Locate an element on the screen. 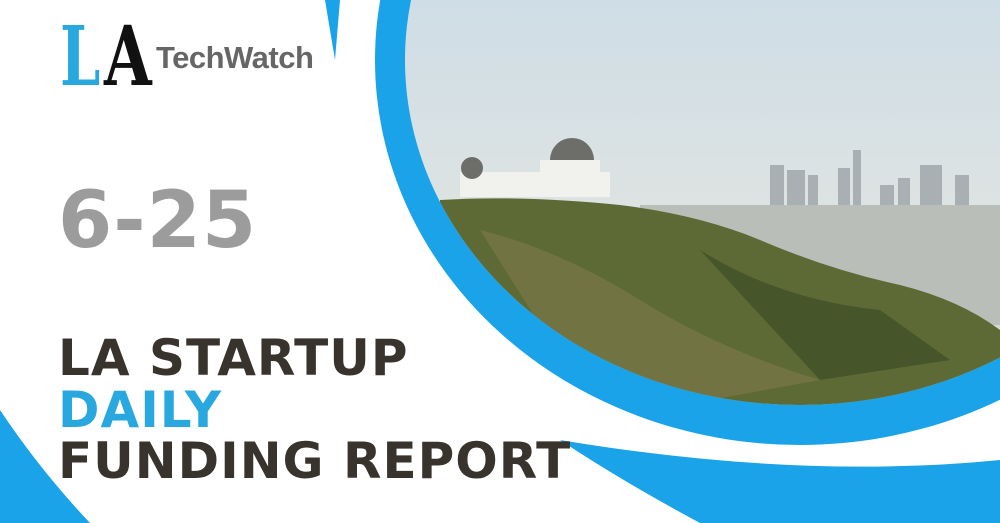  logo-letter-a: A is located at coordinates (128, 57).